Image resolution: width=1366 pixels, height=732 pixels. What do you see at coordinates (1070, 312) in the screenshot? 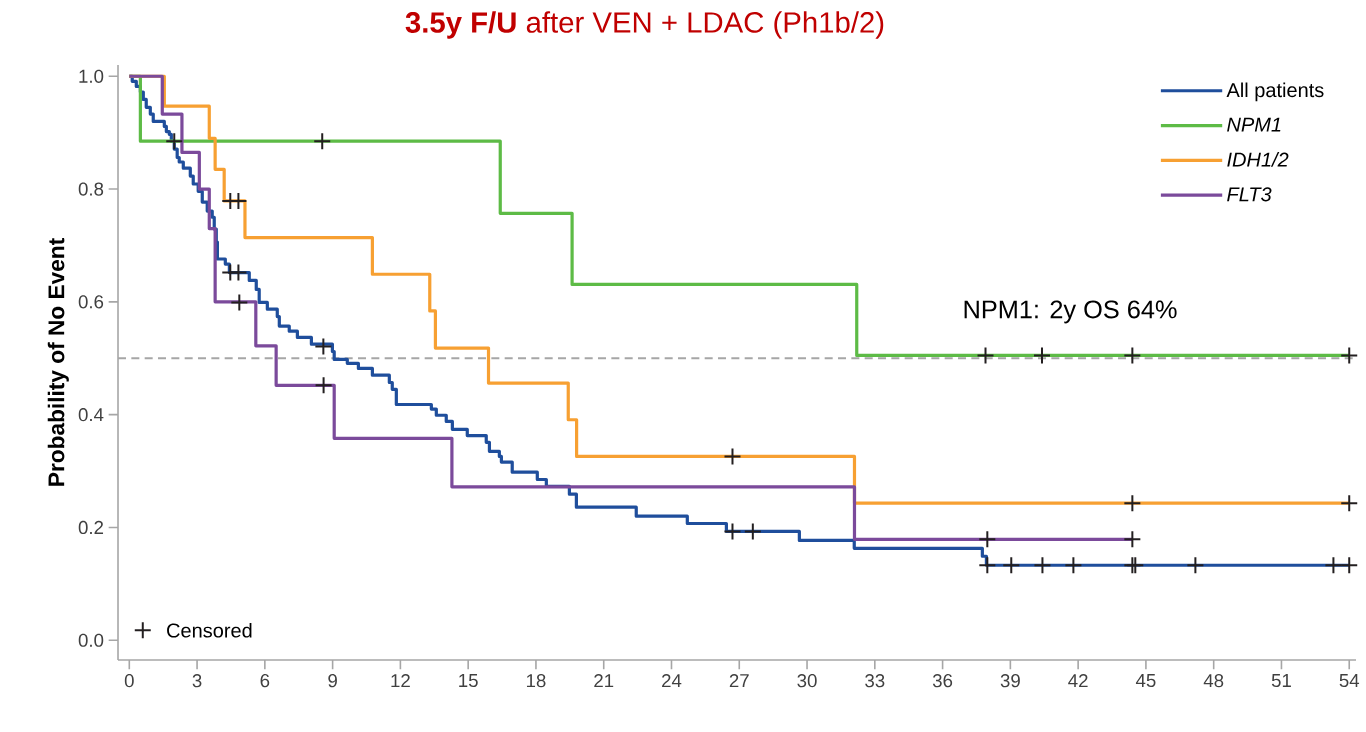
I see `annotation: NPM1: 2y OS 64%` at bounding box center [1070, 312].